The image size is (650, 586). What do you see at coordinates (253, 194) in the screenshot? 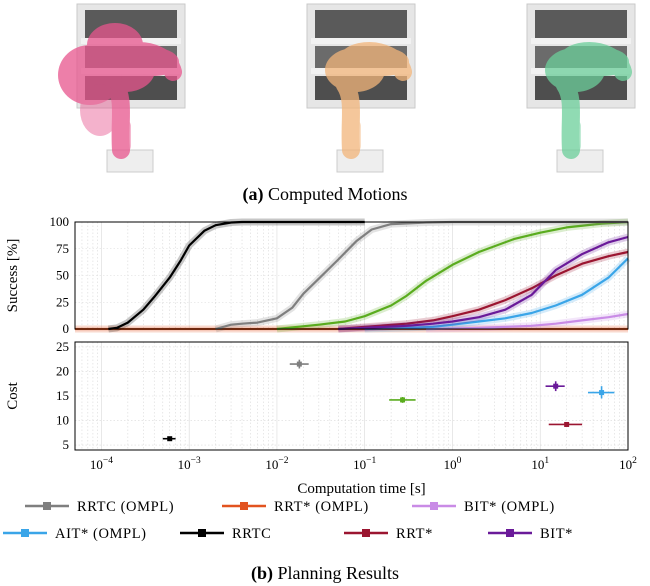
I see `motions-caption-label: (a)` at bounding box center [253, 194].